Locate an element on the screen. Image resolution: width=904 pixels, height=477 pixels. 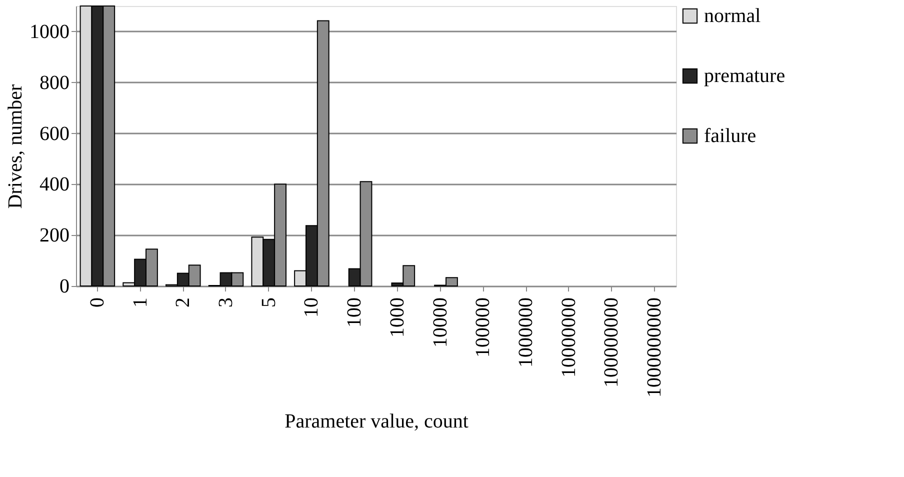
x-tick-label: 100000 is located at coordinates (483, 328).